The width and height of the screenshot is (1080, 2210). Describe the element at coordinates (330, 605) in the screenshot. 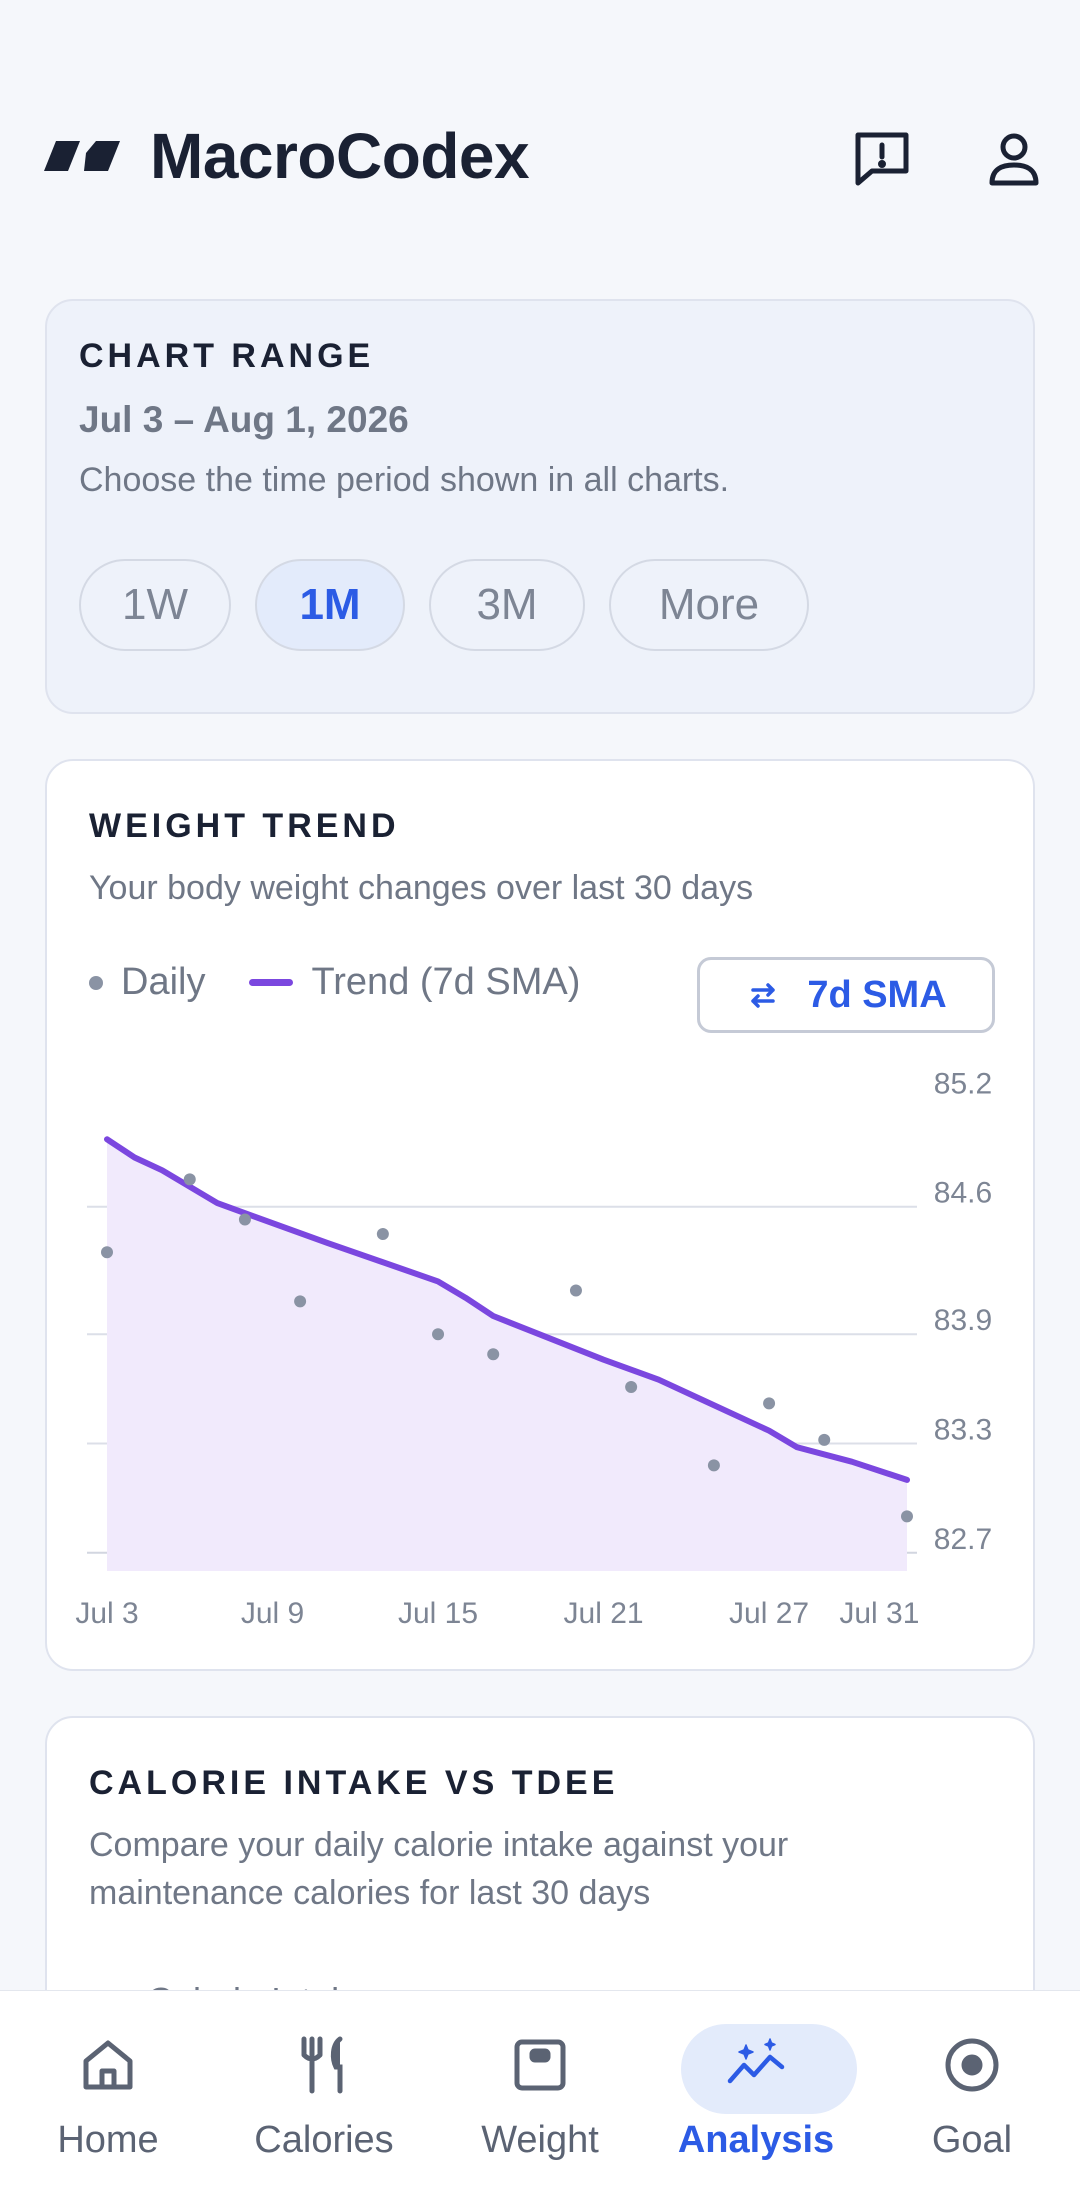

I see `range-option-1m: 1M` at that location.